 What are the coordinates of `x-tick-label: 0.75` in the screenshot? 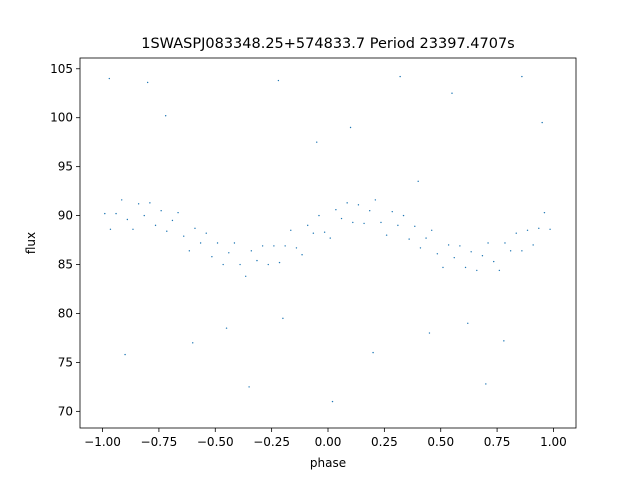 It's located at (497, 442).